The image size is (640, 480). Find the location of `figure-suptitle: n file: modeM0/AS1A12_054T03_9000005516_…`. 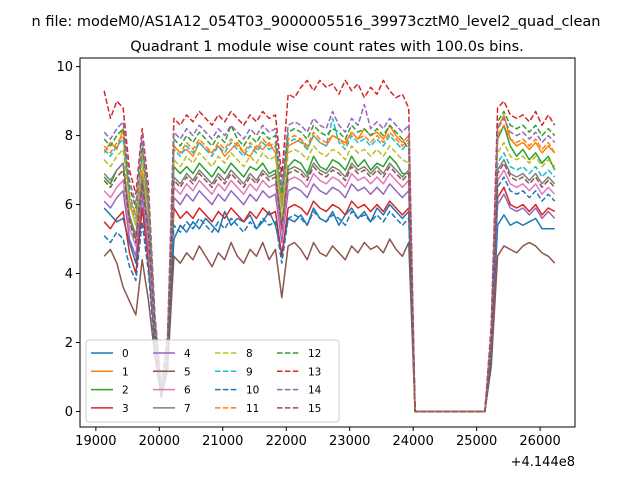

figure-suptitle: n file: modeM0/AS1A12_054T03_9000005516_… is located at coordinates (316, 22).